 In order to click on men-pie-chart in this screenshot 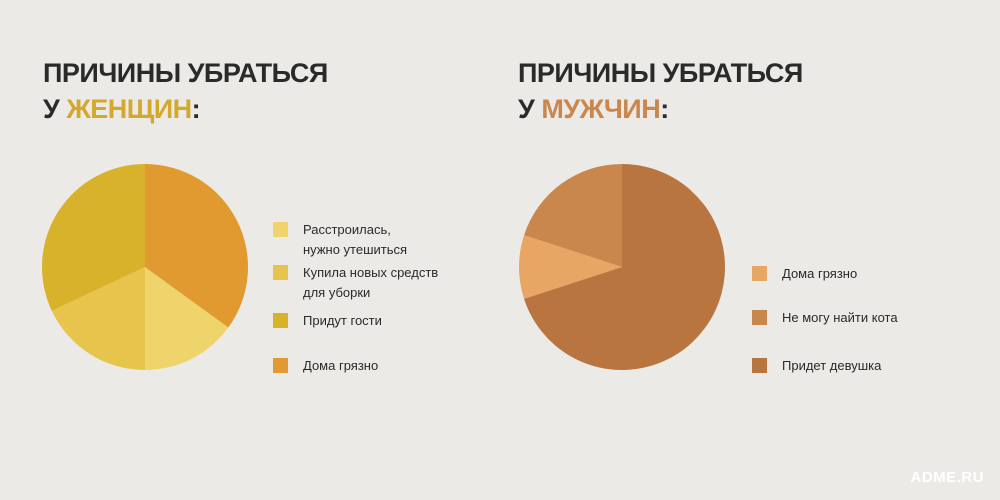, I will do `click(621, 267)`.